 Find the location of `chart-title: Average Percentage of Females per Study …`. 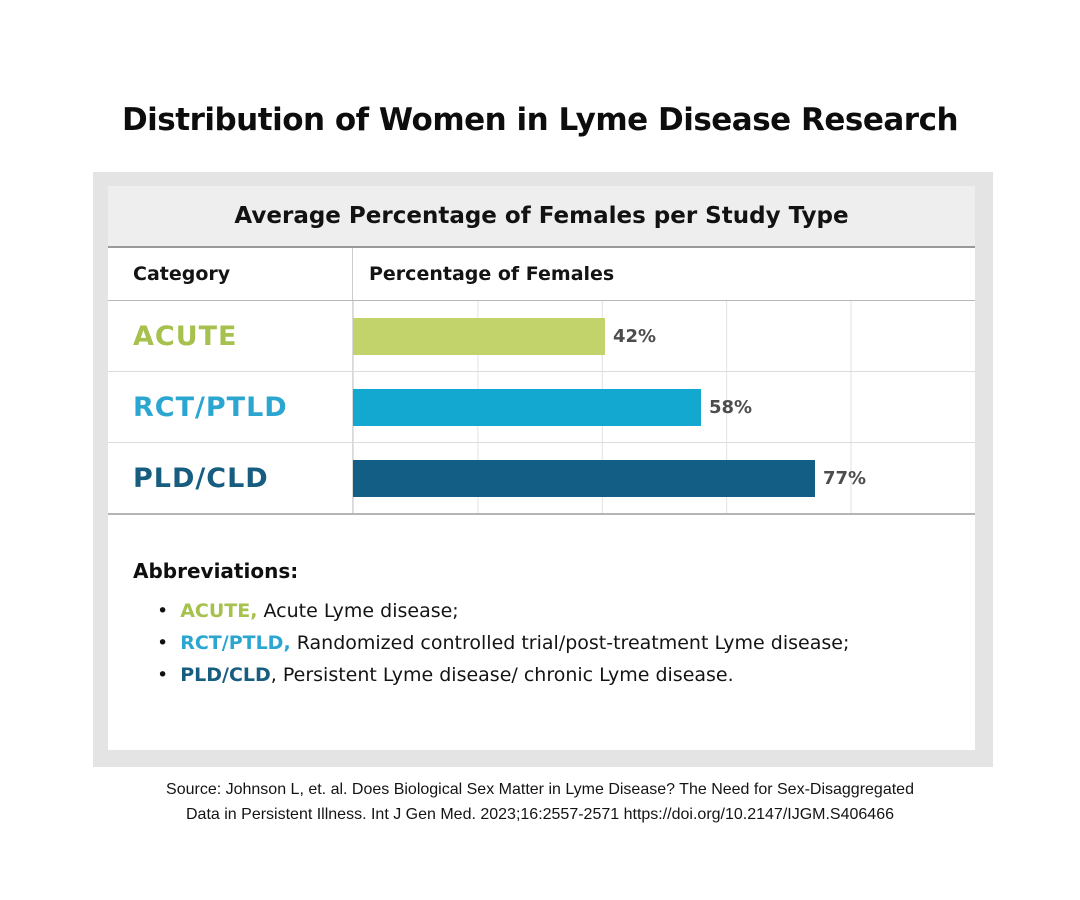

chart-title: Average Percentage of Females per Study … is located at coordinates (541, 217).